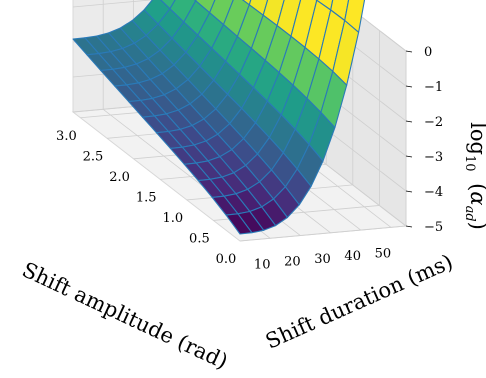  I want to click on y-tick-label: 10, so click(262, 264).